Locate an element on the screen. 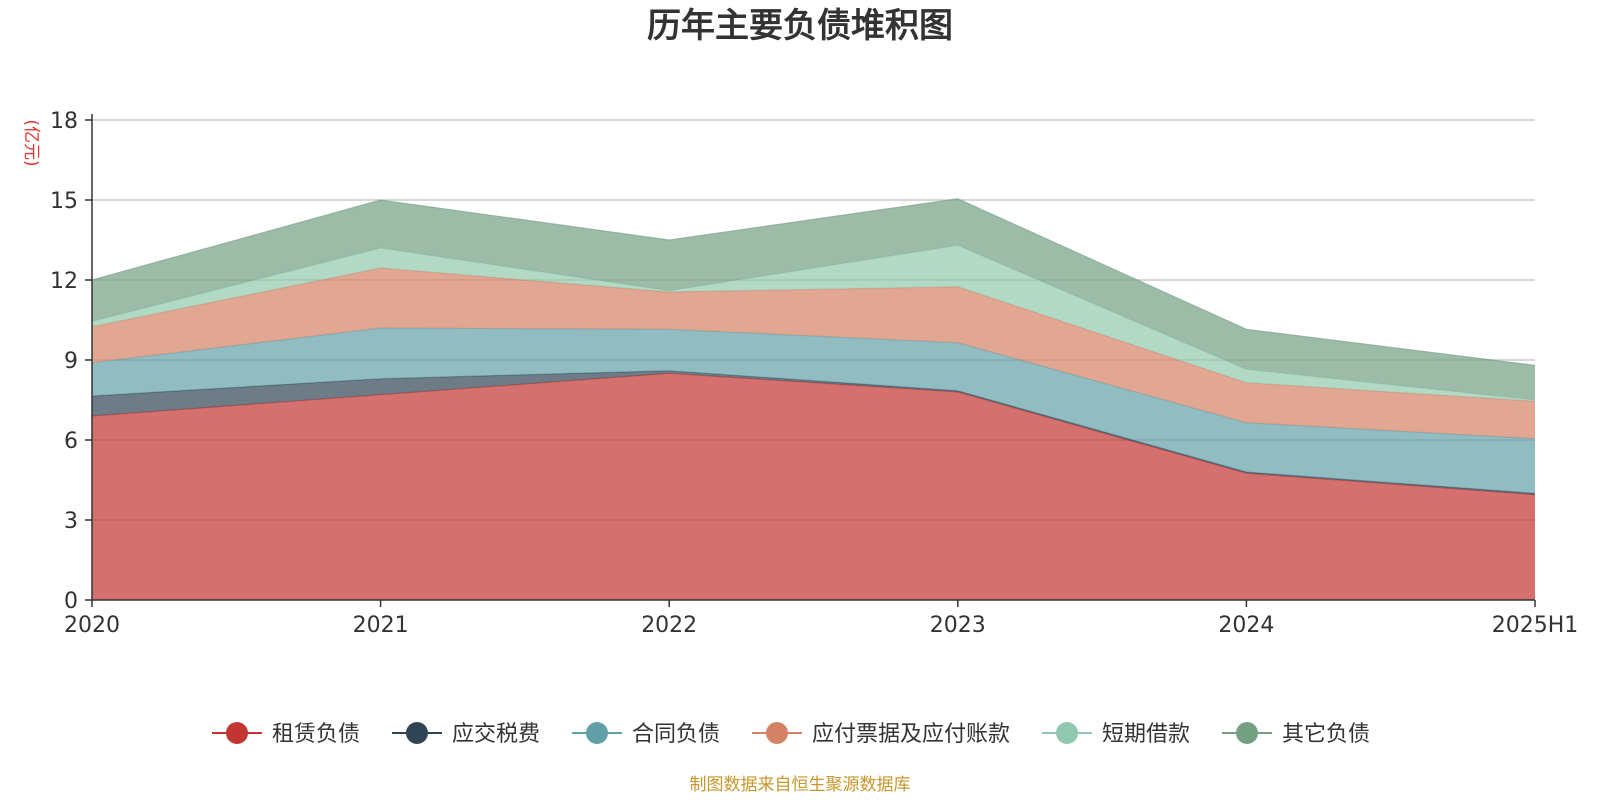 Image resolution: width=1600 pixels, height=800 pixels. x-tick-label: 2020 is located at coordinates (92, 625).